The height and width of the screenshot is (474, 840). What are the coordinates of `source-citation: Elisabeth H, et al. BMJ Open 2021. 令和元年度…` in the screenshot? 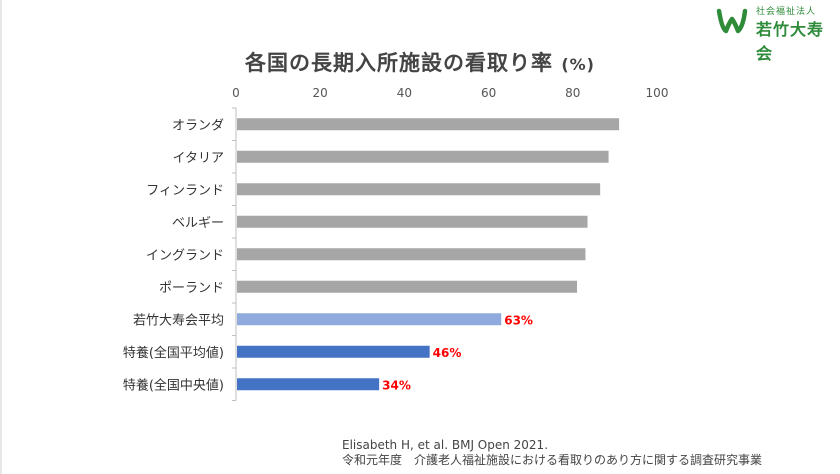 It's located at (552, 453).